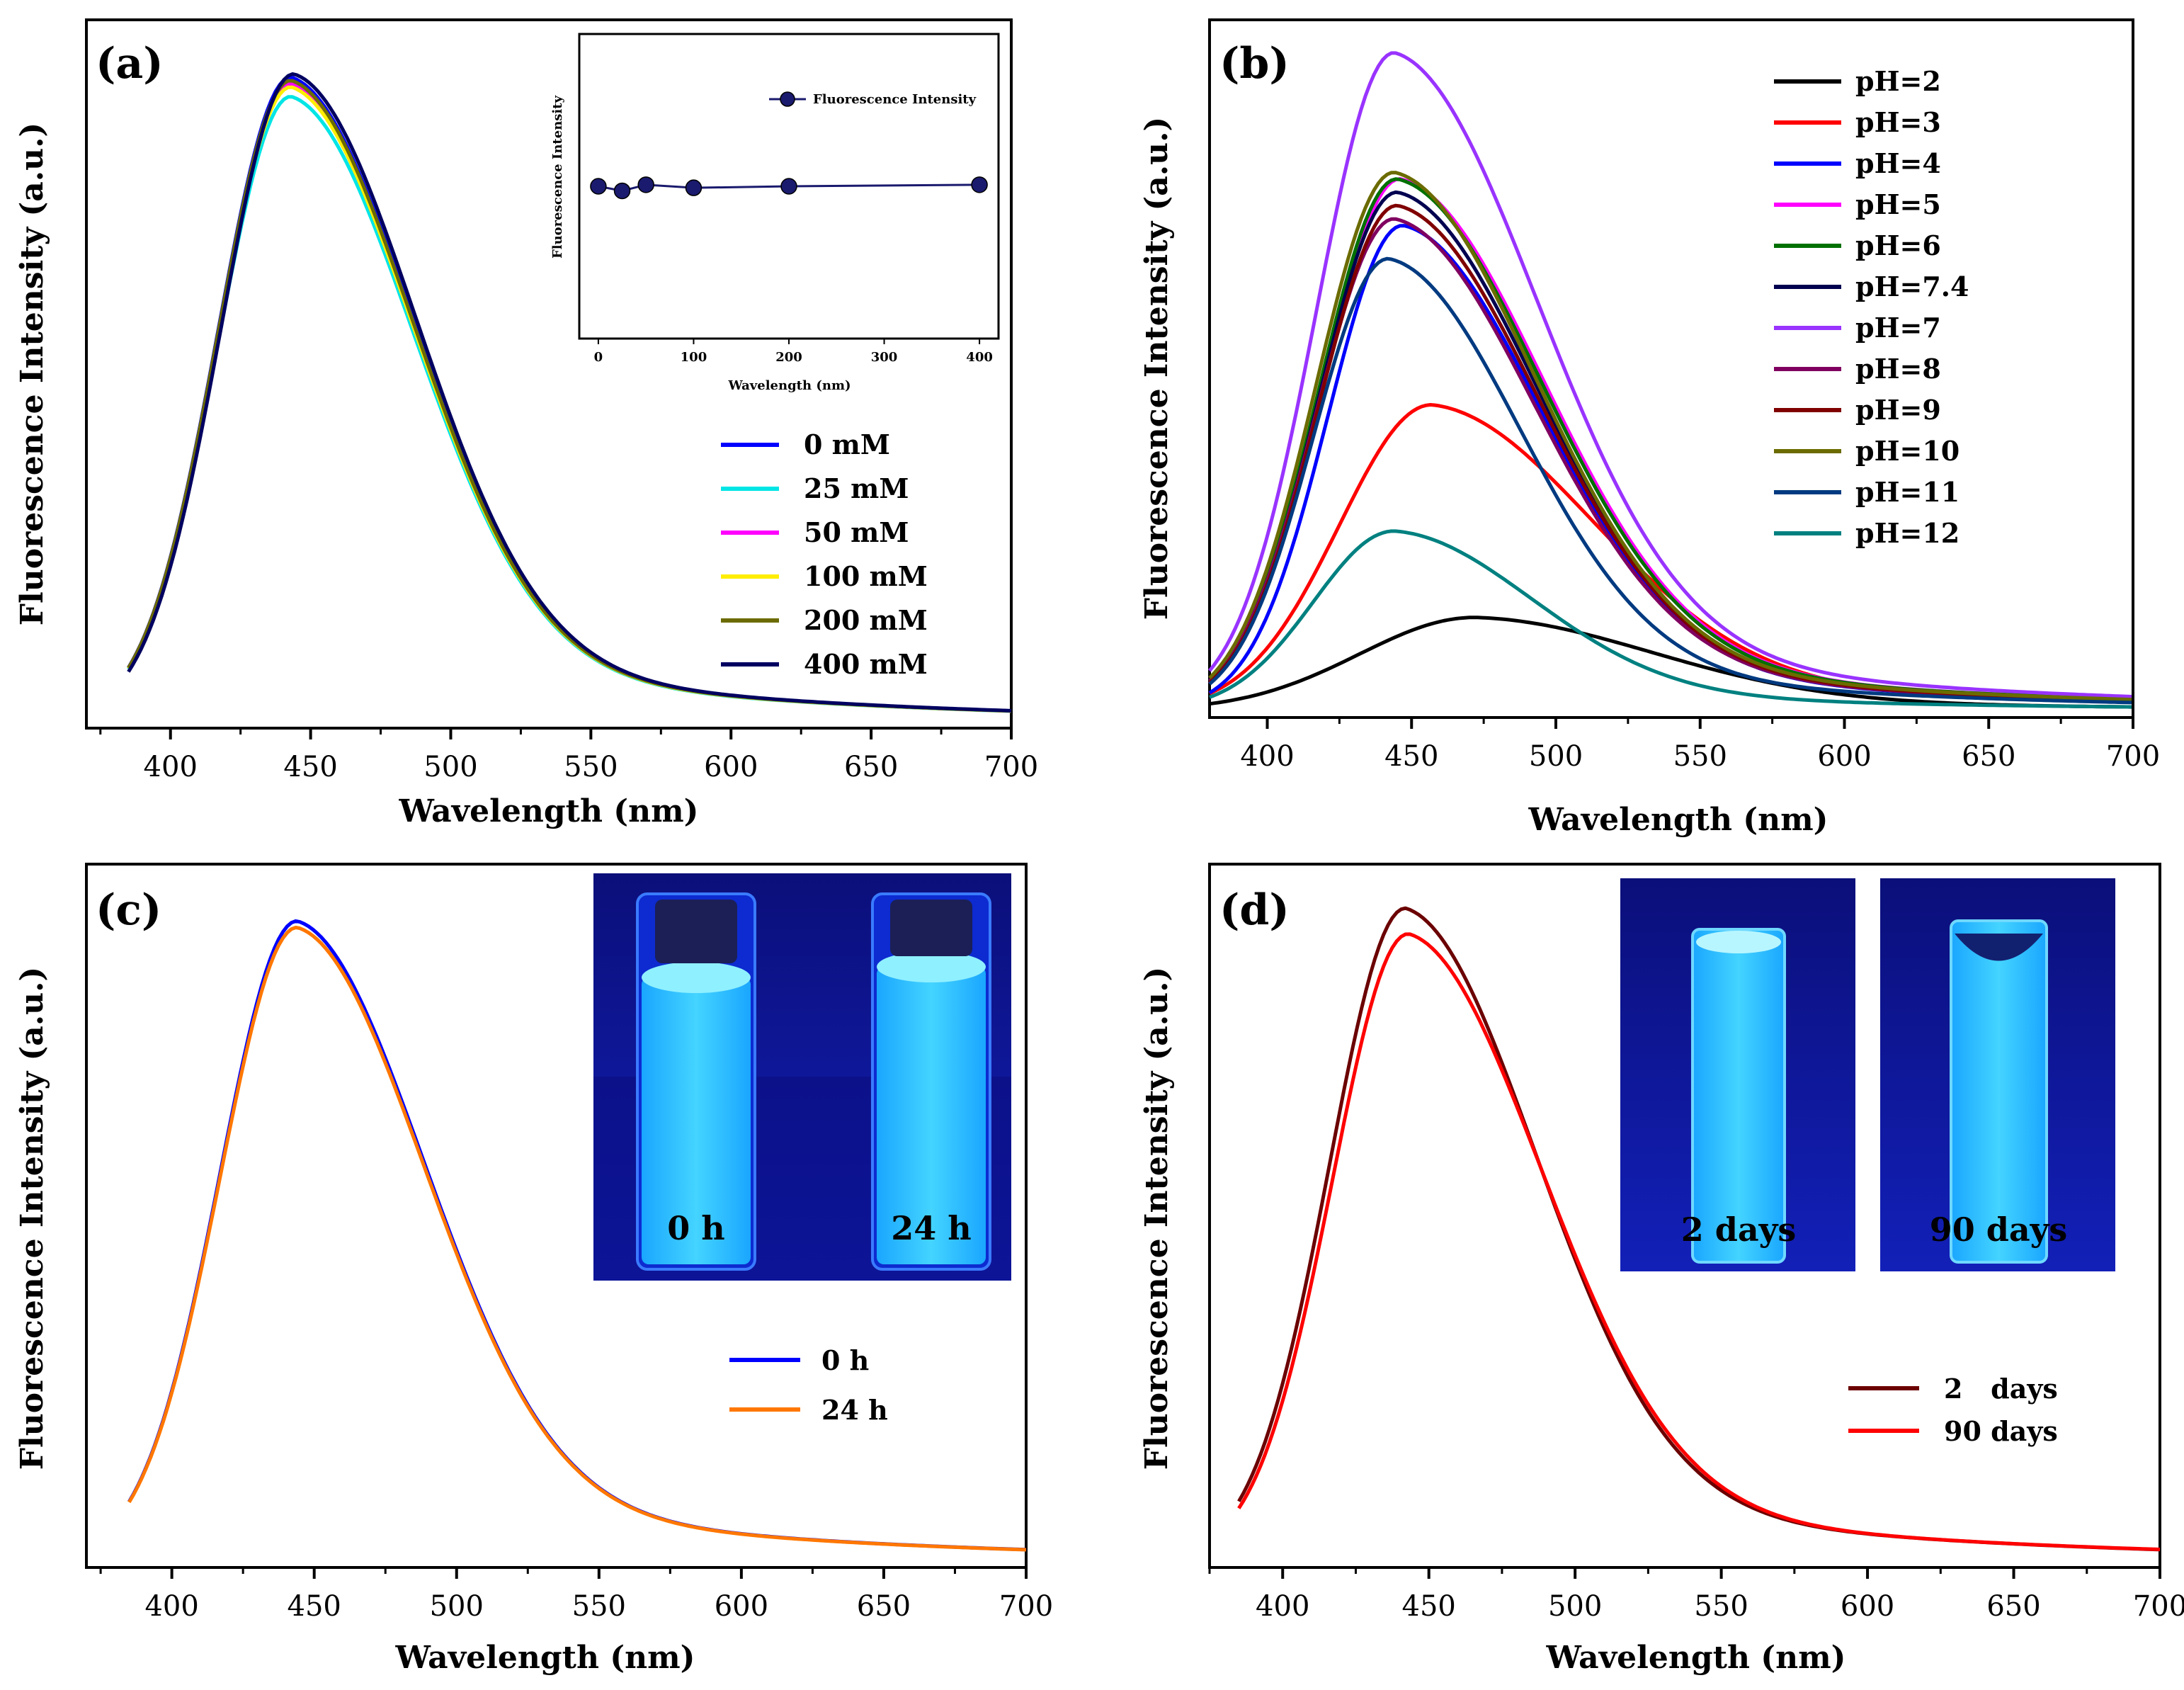 The image size is (2184, 1690). What do you see at coordinates (1908, 533) in the screenshot?
I see `legend-label: pH=12` at bounding box center [1908, 533].